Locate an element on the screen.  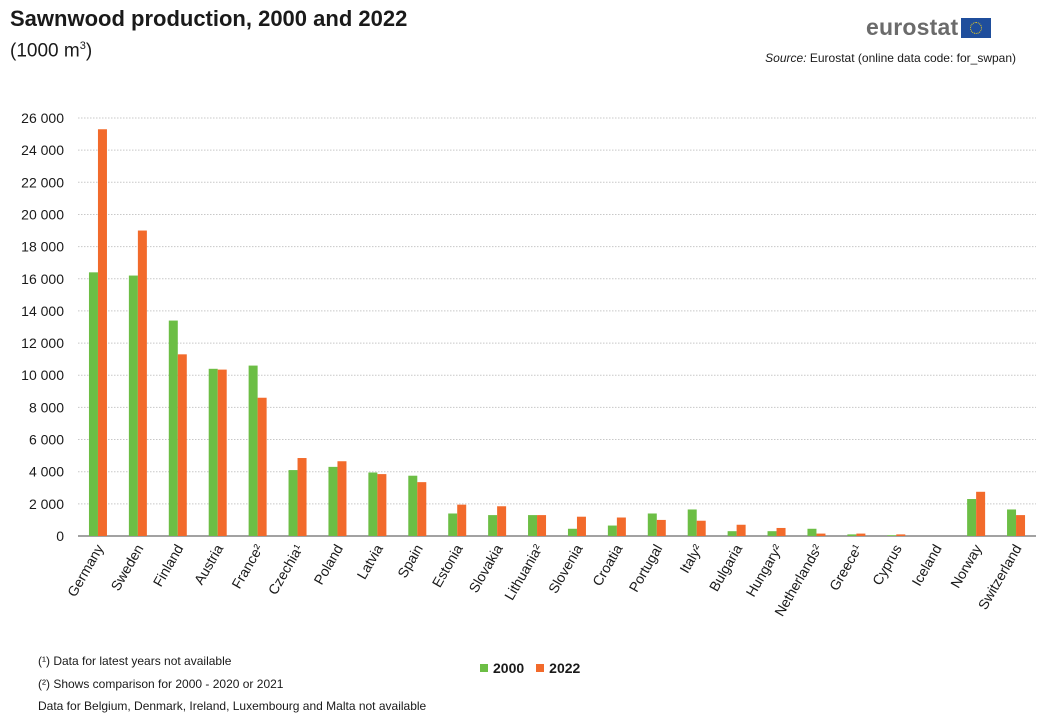
x-tick-label: Greece¹ is located at coordinates (845, 567).